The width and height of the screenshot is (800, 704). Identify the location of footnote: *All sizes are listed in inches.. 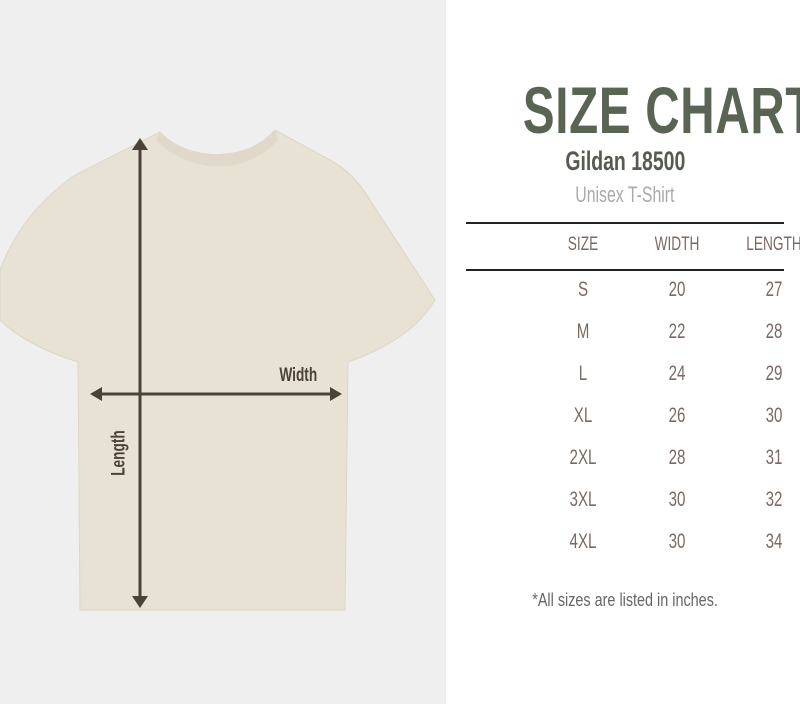
(625, 600).